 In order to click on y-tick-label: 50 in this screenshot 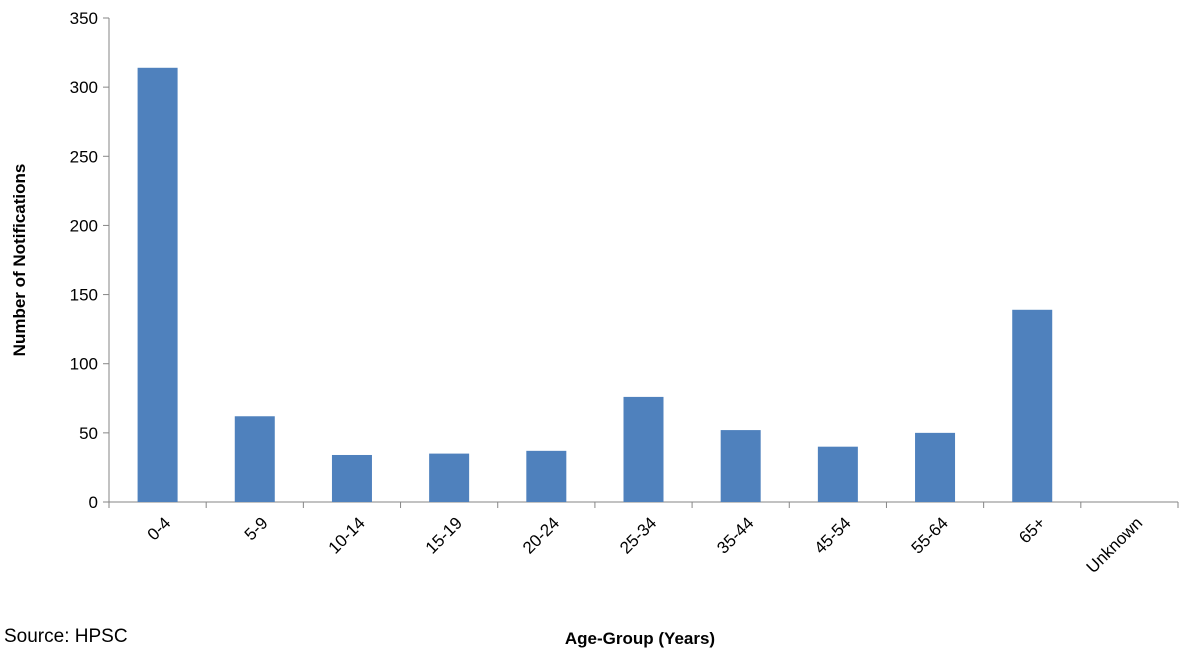, I will do `click(88, 433)`.